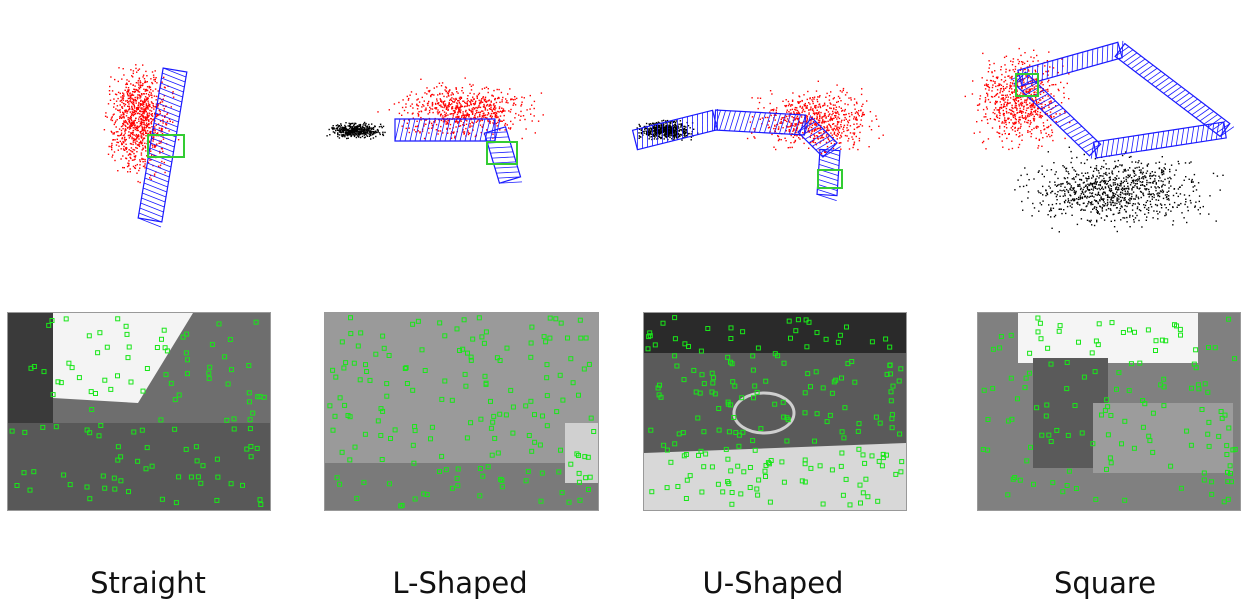  I want to click on map-u-shaped, so click(755, 125).